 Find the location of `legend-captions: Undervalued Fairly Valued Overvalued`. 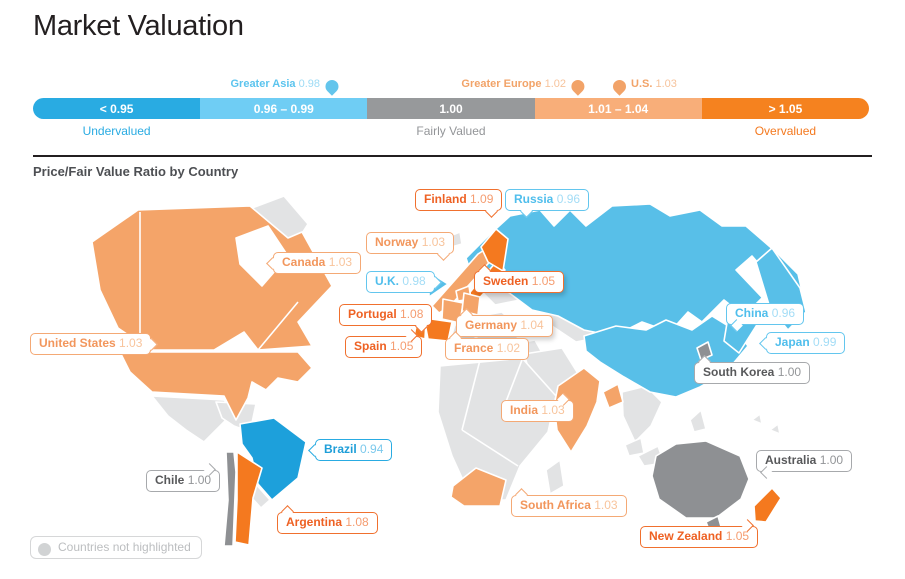

legend-captions: Undervalued Fairly Valued Overvalued is located at coordinates (451, 131).